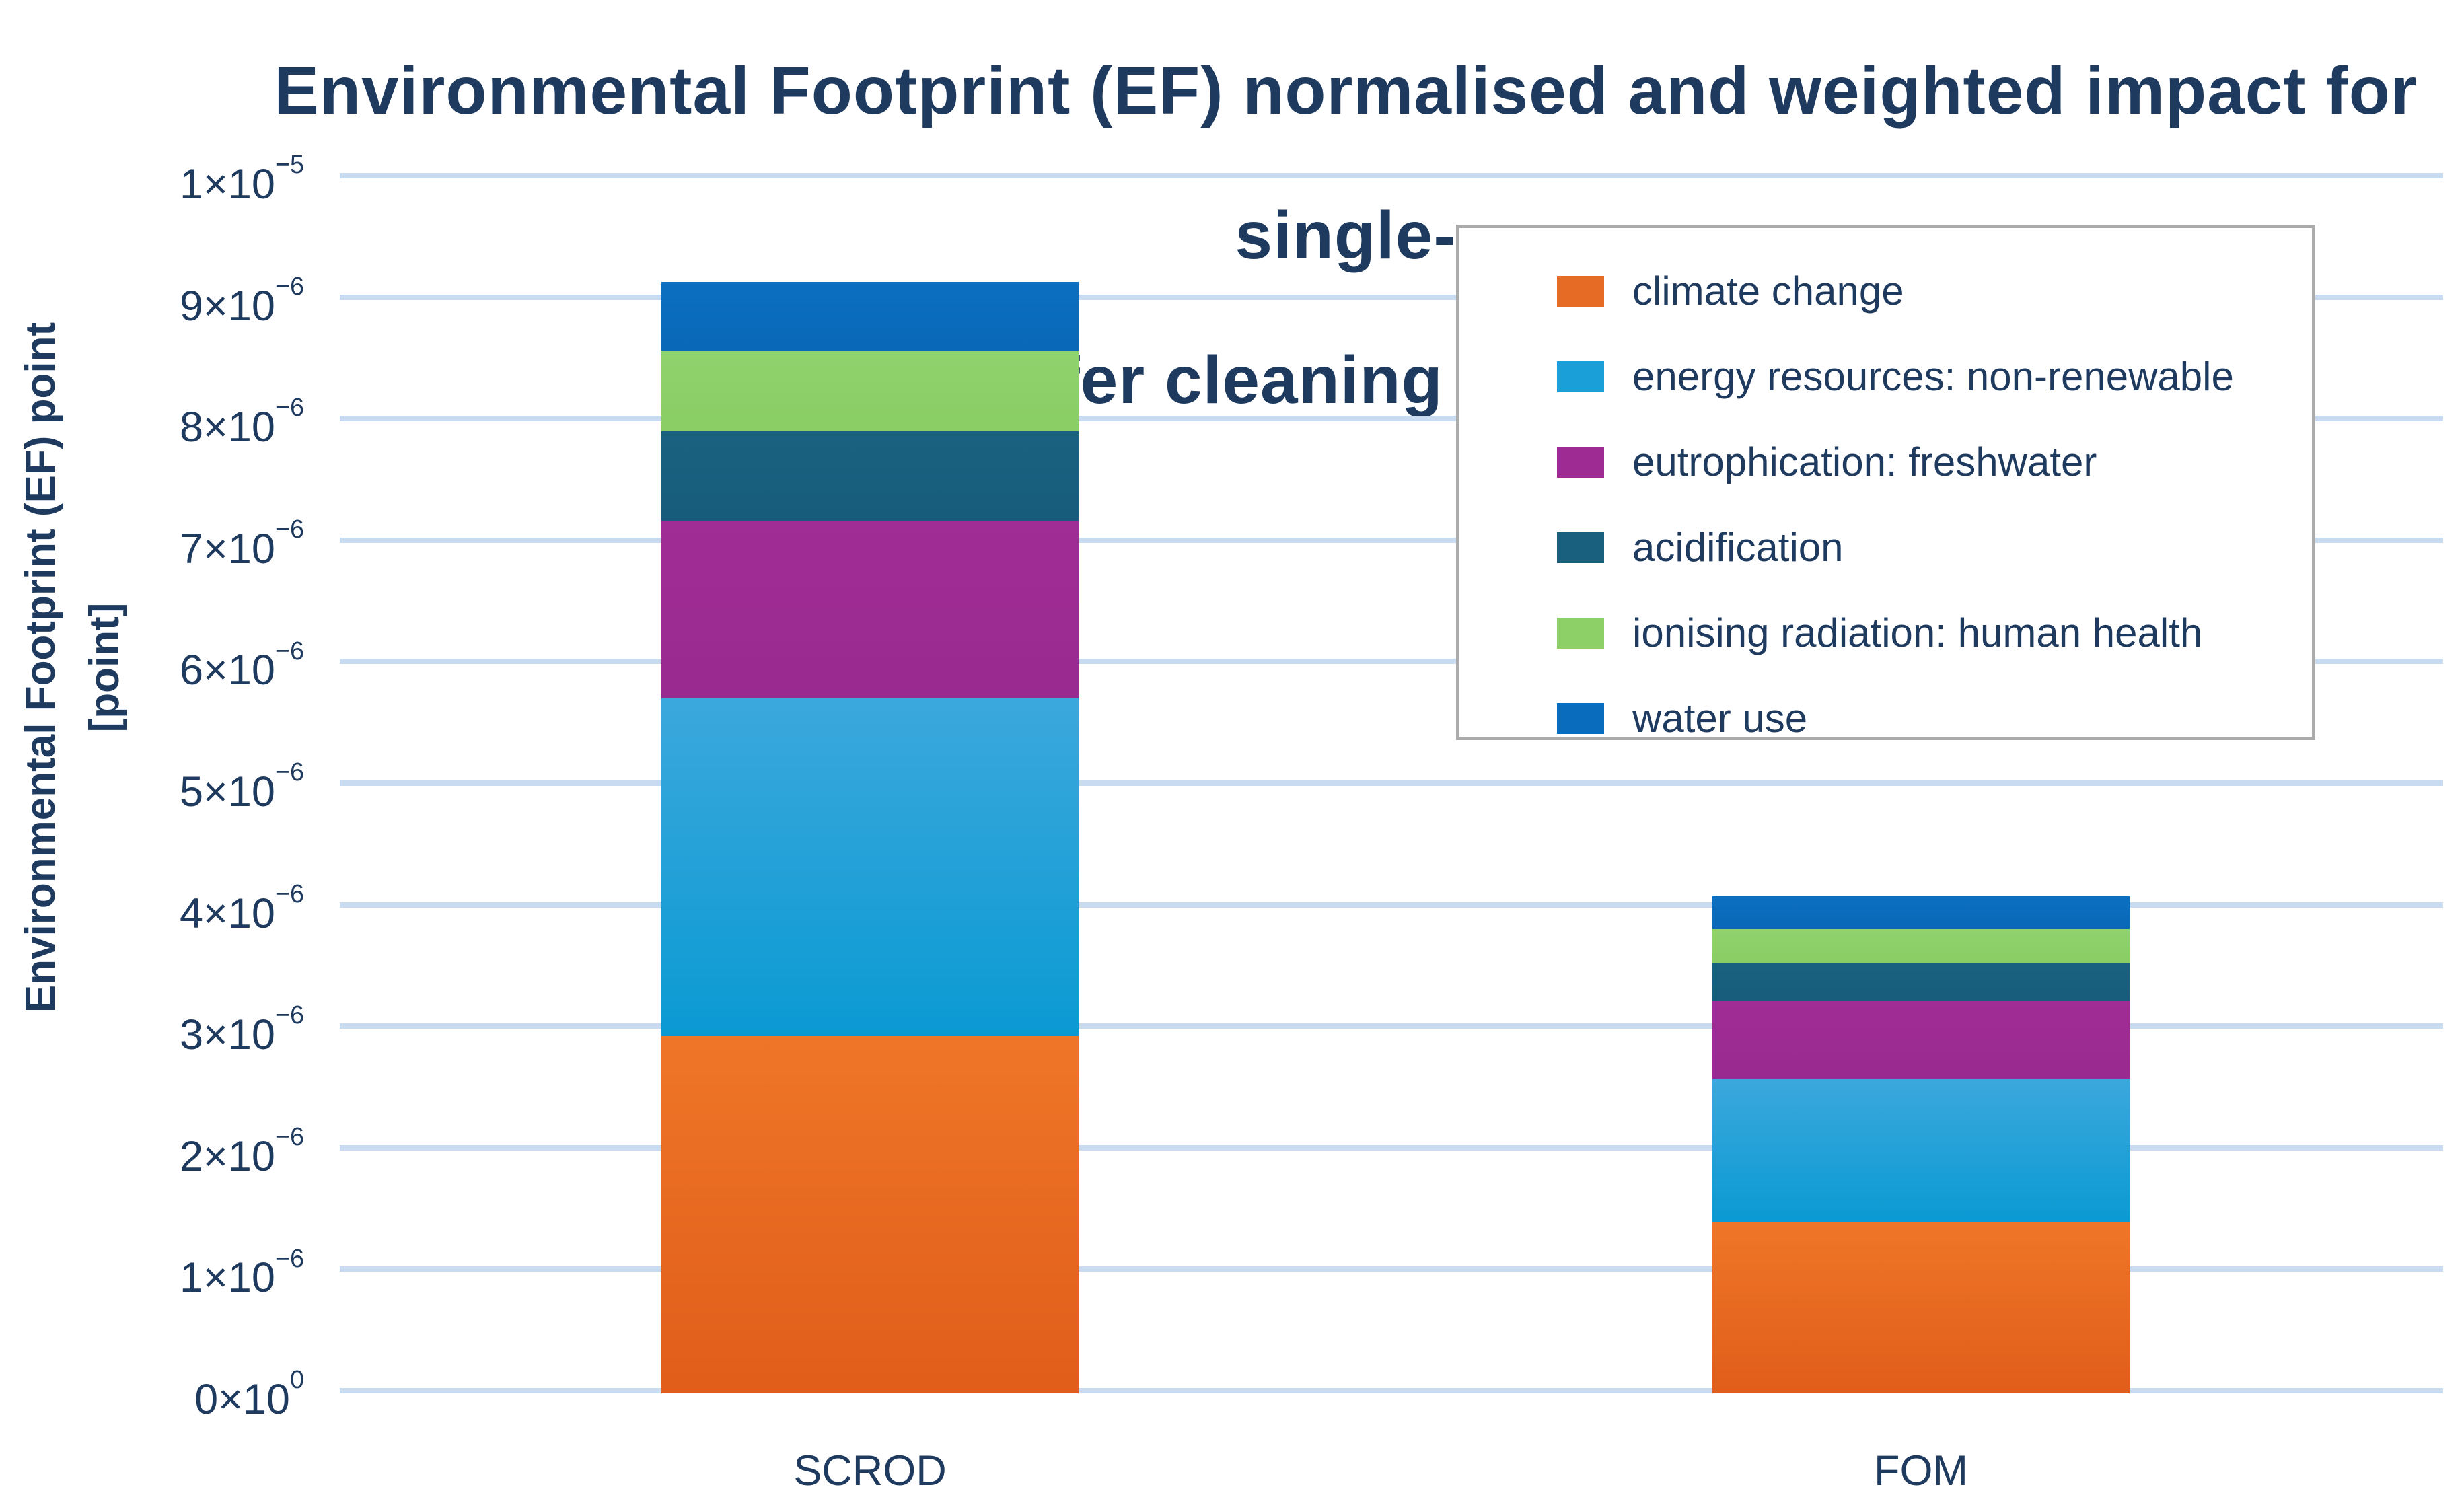 The image size is (2464, 1493). Describe the element at coordinates (1885, 718) in the screenshot. I see `legend-item: water use` at that location.